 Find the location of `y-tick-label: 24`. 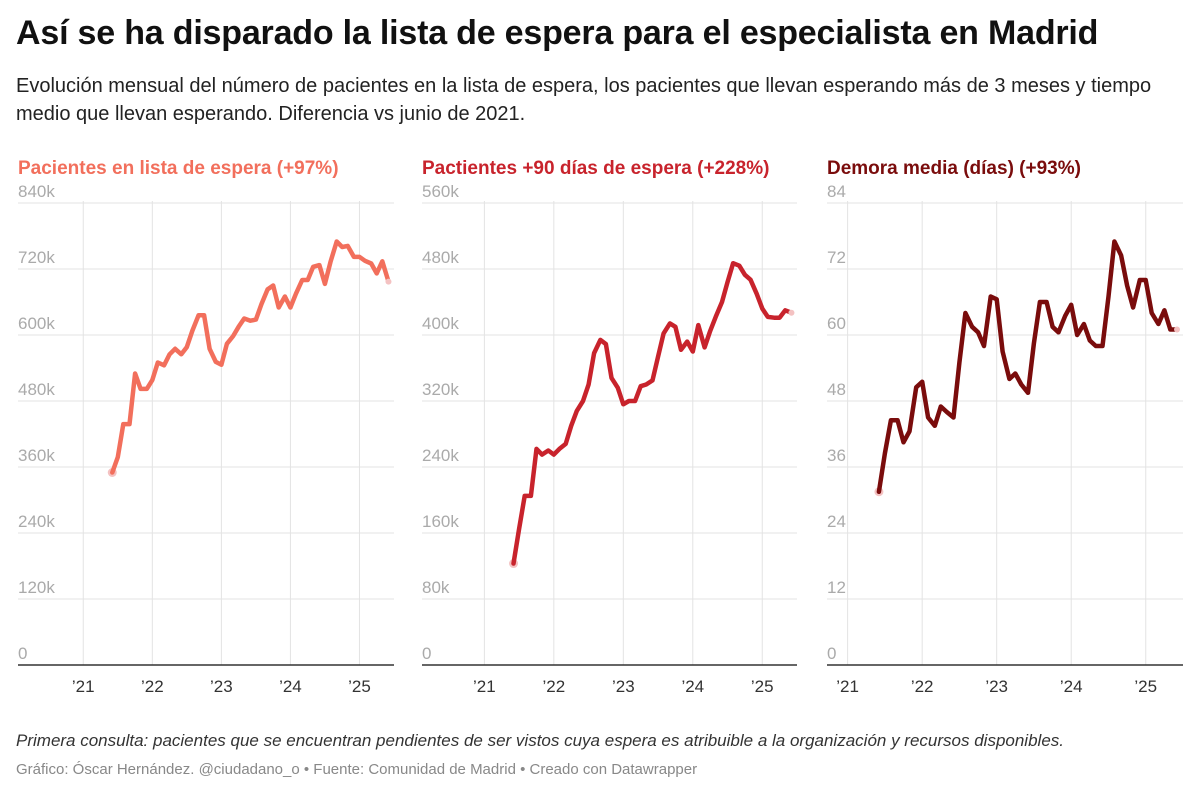

y-tick-label: 24 is located at coordinates (836, 521).